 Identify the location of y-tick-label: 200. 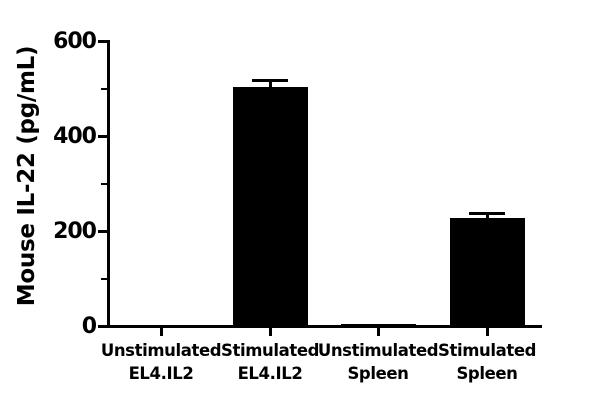
(75, 231).